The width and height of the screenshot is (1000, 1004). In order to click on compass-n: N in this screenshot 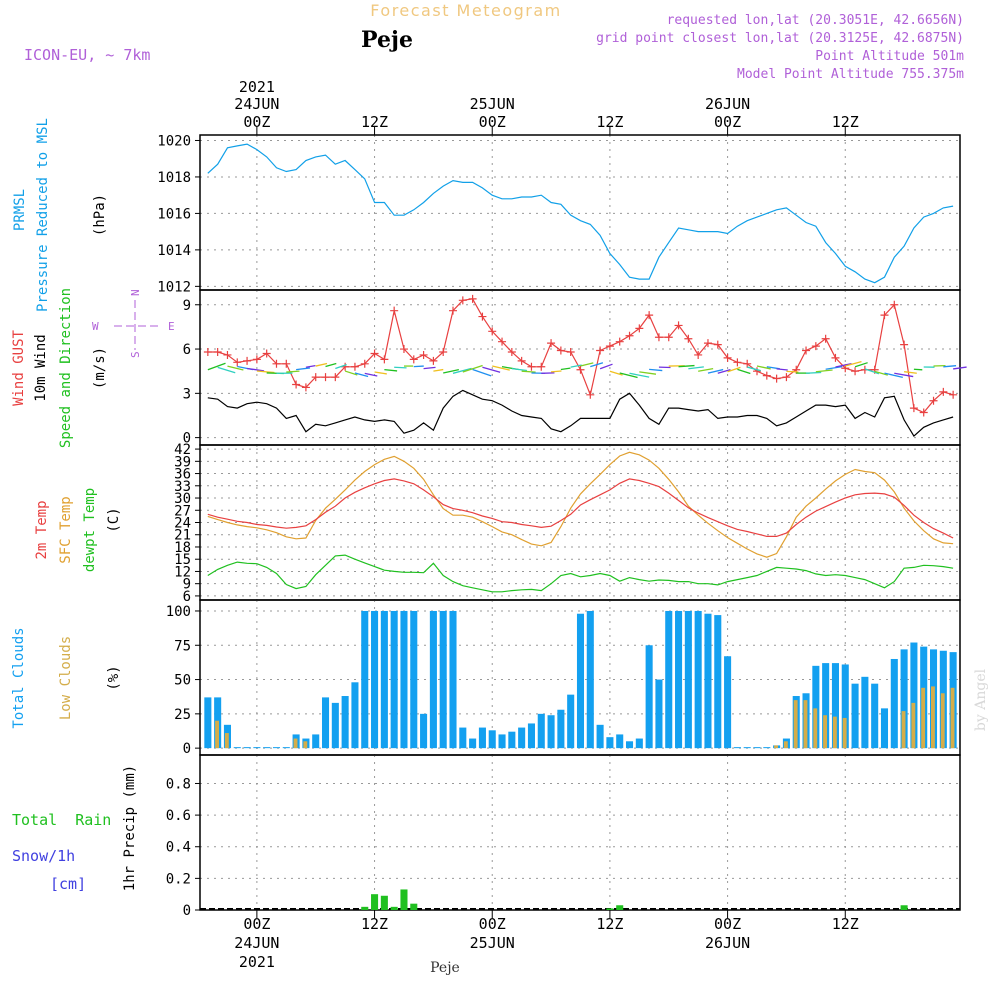, I will do `click(135, 292)`.